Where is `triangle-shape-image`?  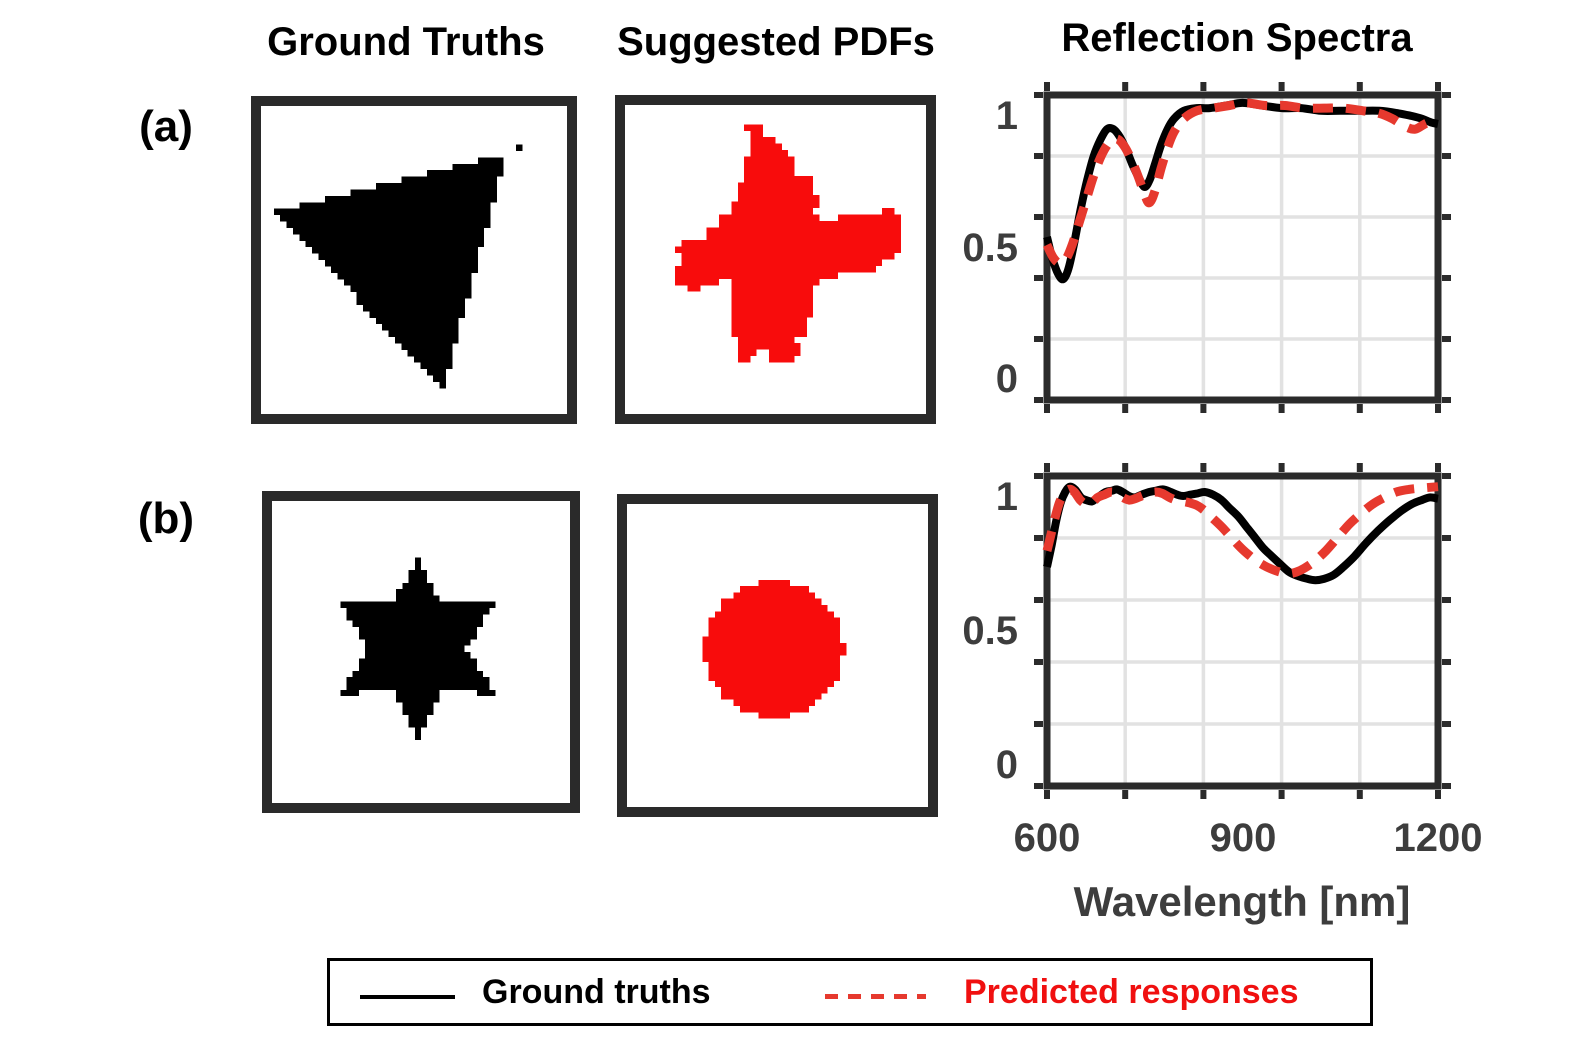 triangle-shape-image is located at coordinates (414, 260).